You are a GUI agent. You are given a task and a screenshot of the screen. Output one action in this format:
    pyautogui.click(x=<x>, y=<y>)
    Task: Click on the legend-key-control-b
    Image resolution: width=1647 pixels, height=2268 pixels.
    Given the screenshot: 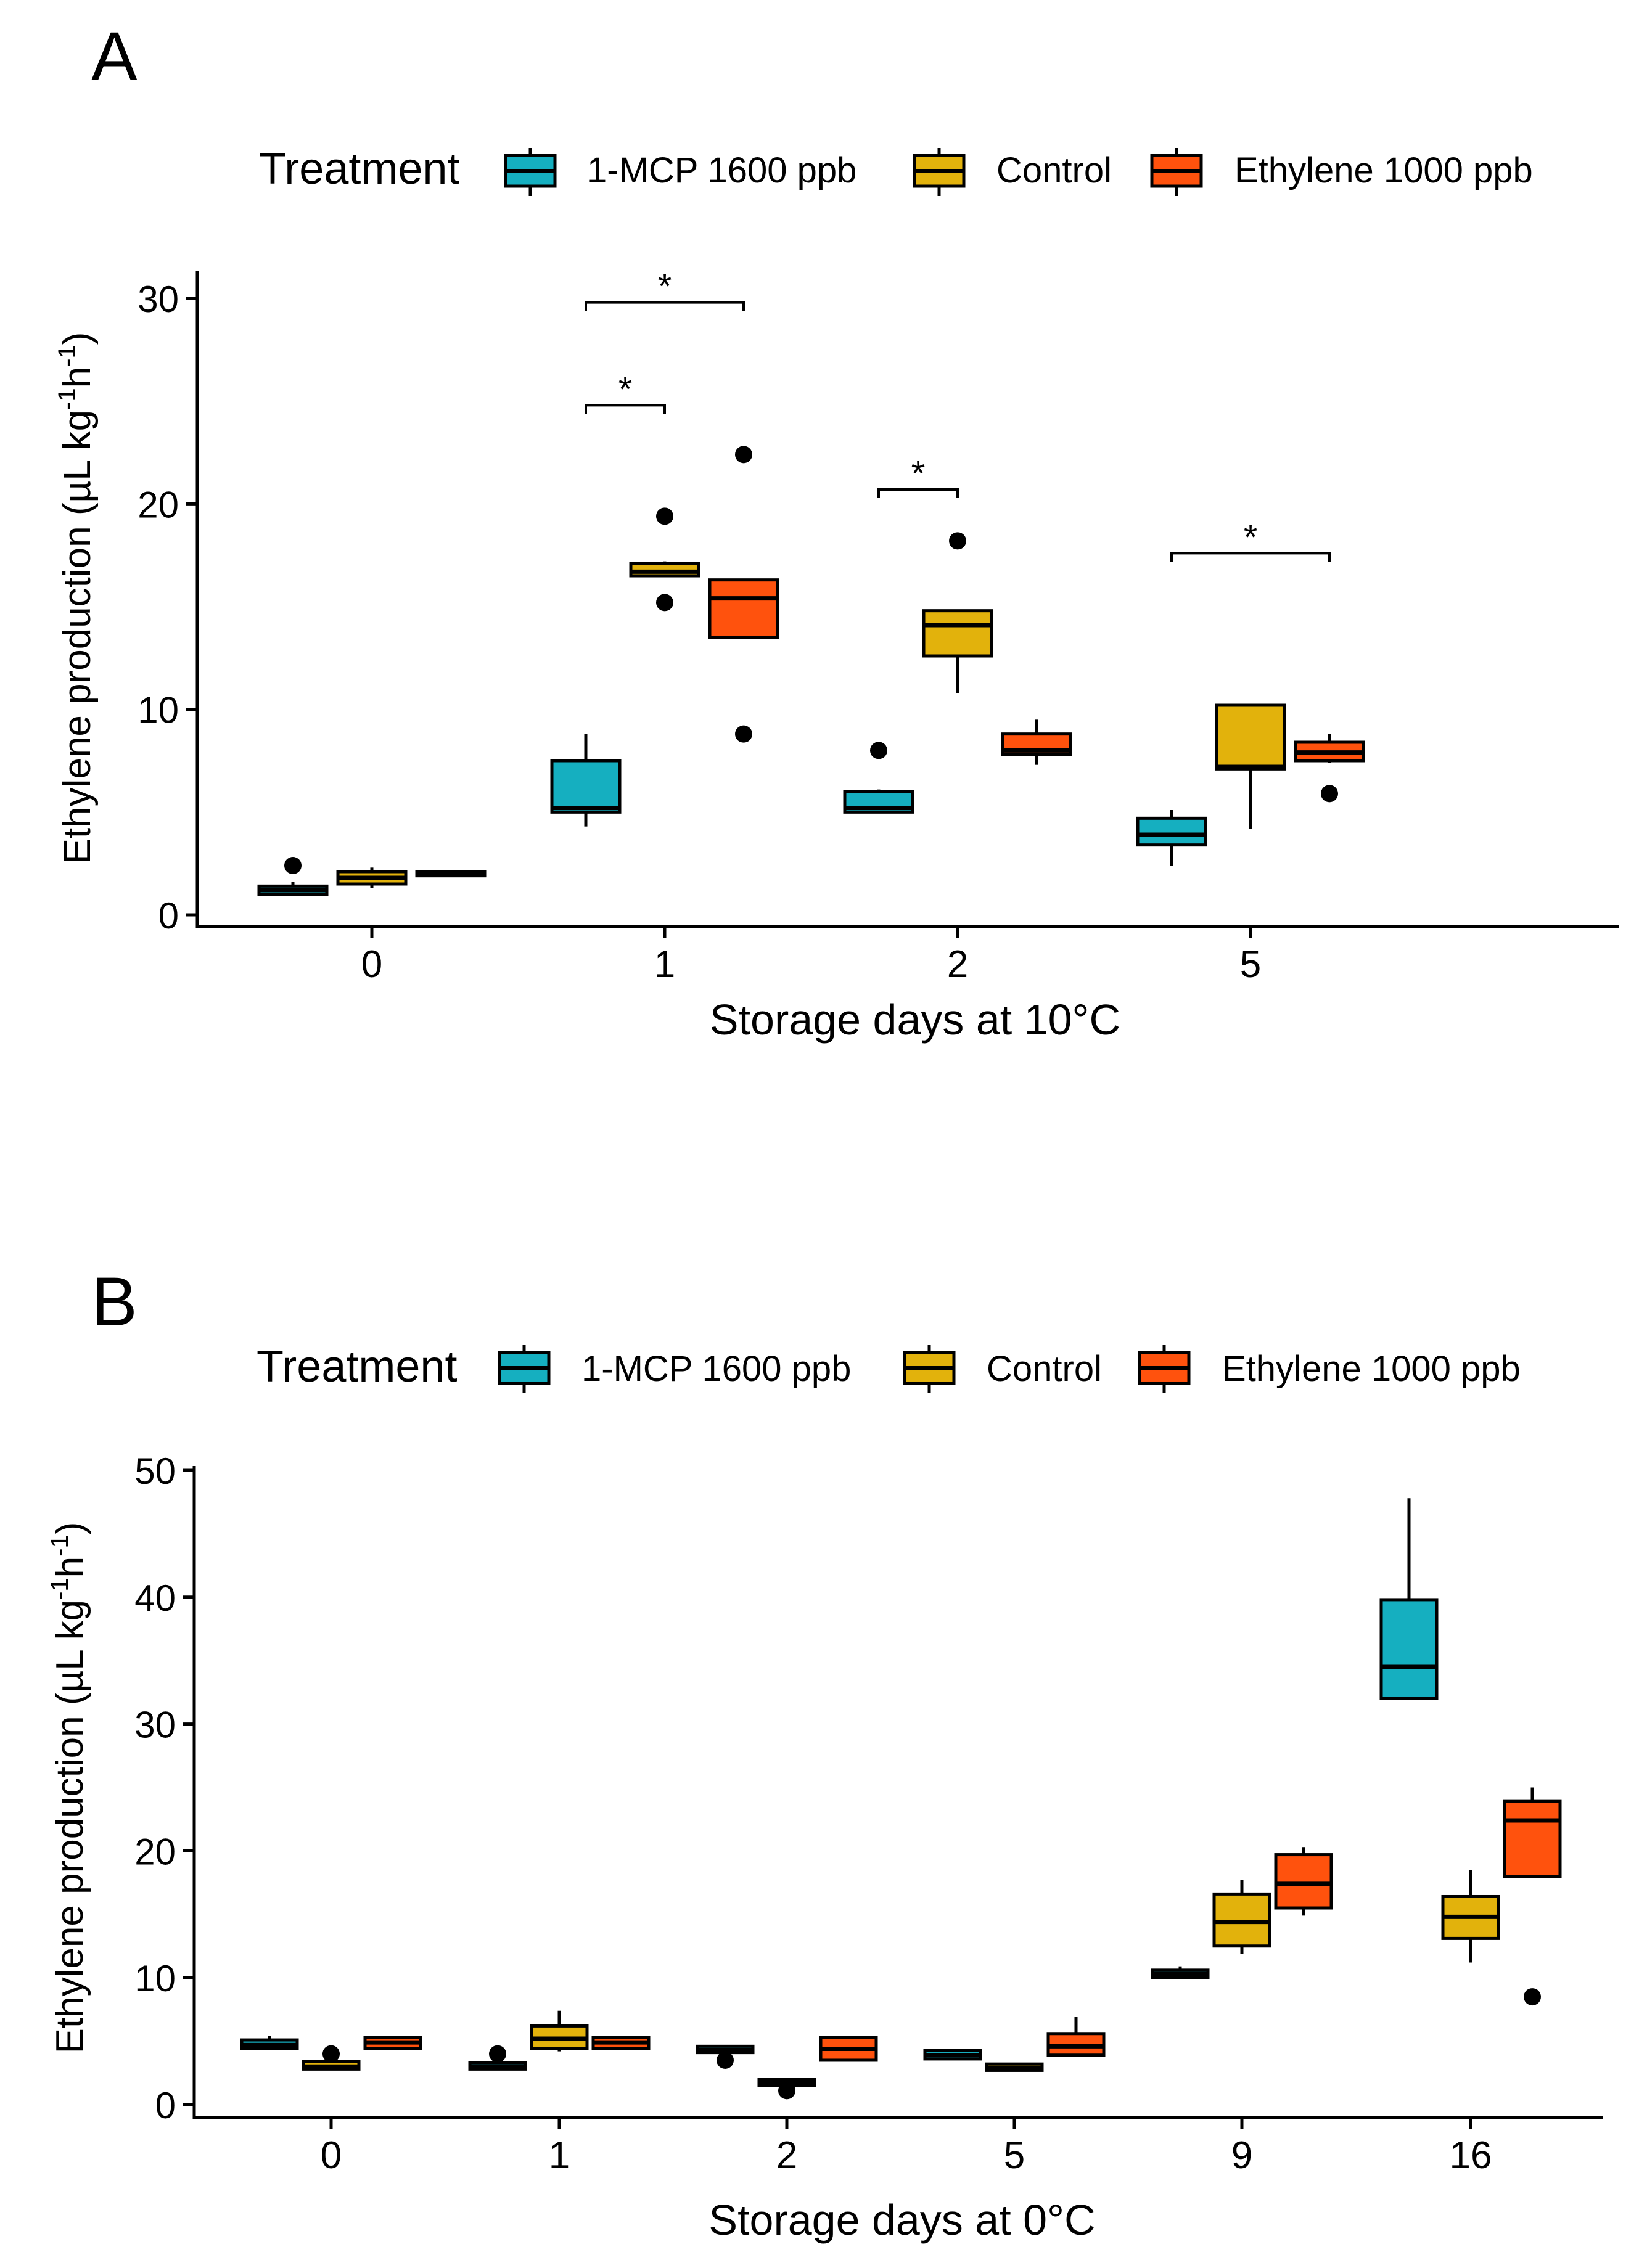 What is the action you would take?
    pyautogui.click(x=929, y=1369)
    